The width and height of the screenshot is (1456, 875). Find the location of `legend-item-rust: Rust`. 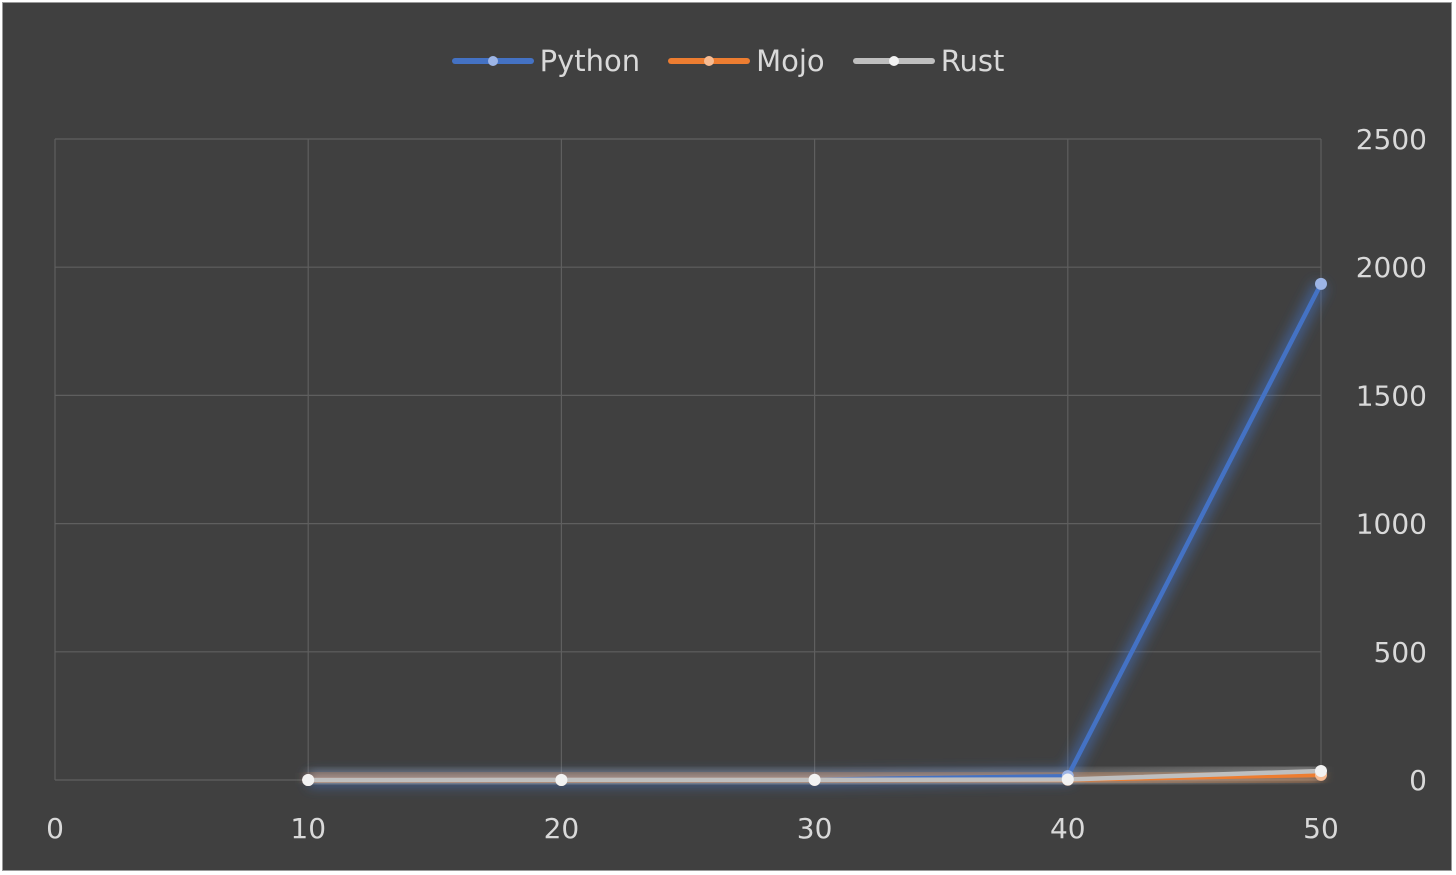

legend-item-rust: Rust is located at coordinates (928, 61).